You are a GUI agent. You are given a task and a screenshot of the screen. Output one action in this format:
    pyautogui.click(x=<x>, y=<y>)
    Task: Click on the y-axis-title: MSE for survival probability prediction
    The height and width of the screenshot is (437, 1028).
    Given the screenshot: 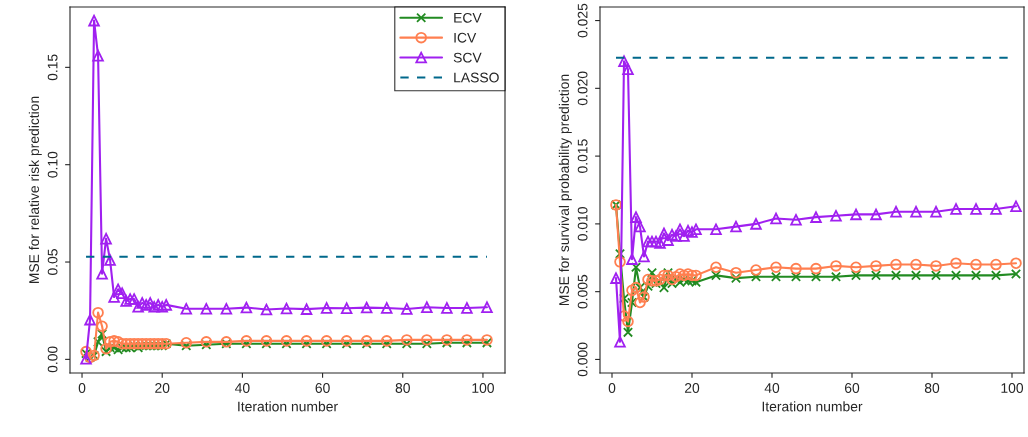 What is the action you would take?
    pyautogui.click(x=565, y=190)
    